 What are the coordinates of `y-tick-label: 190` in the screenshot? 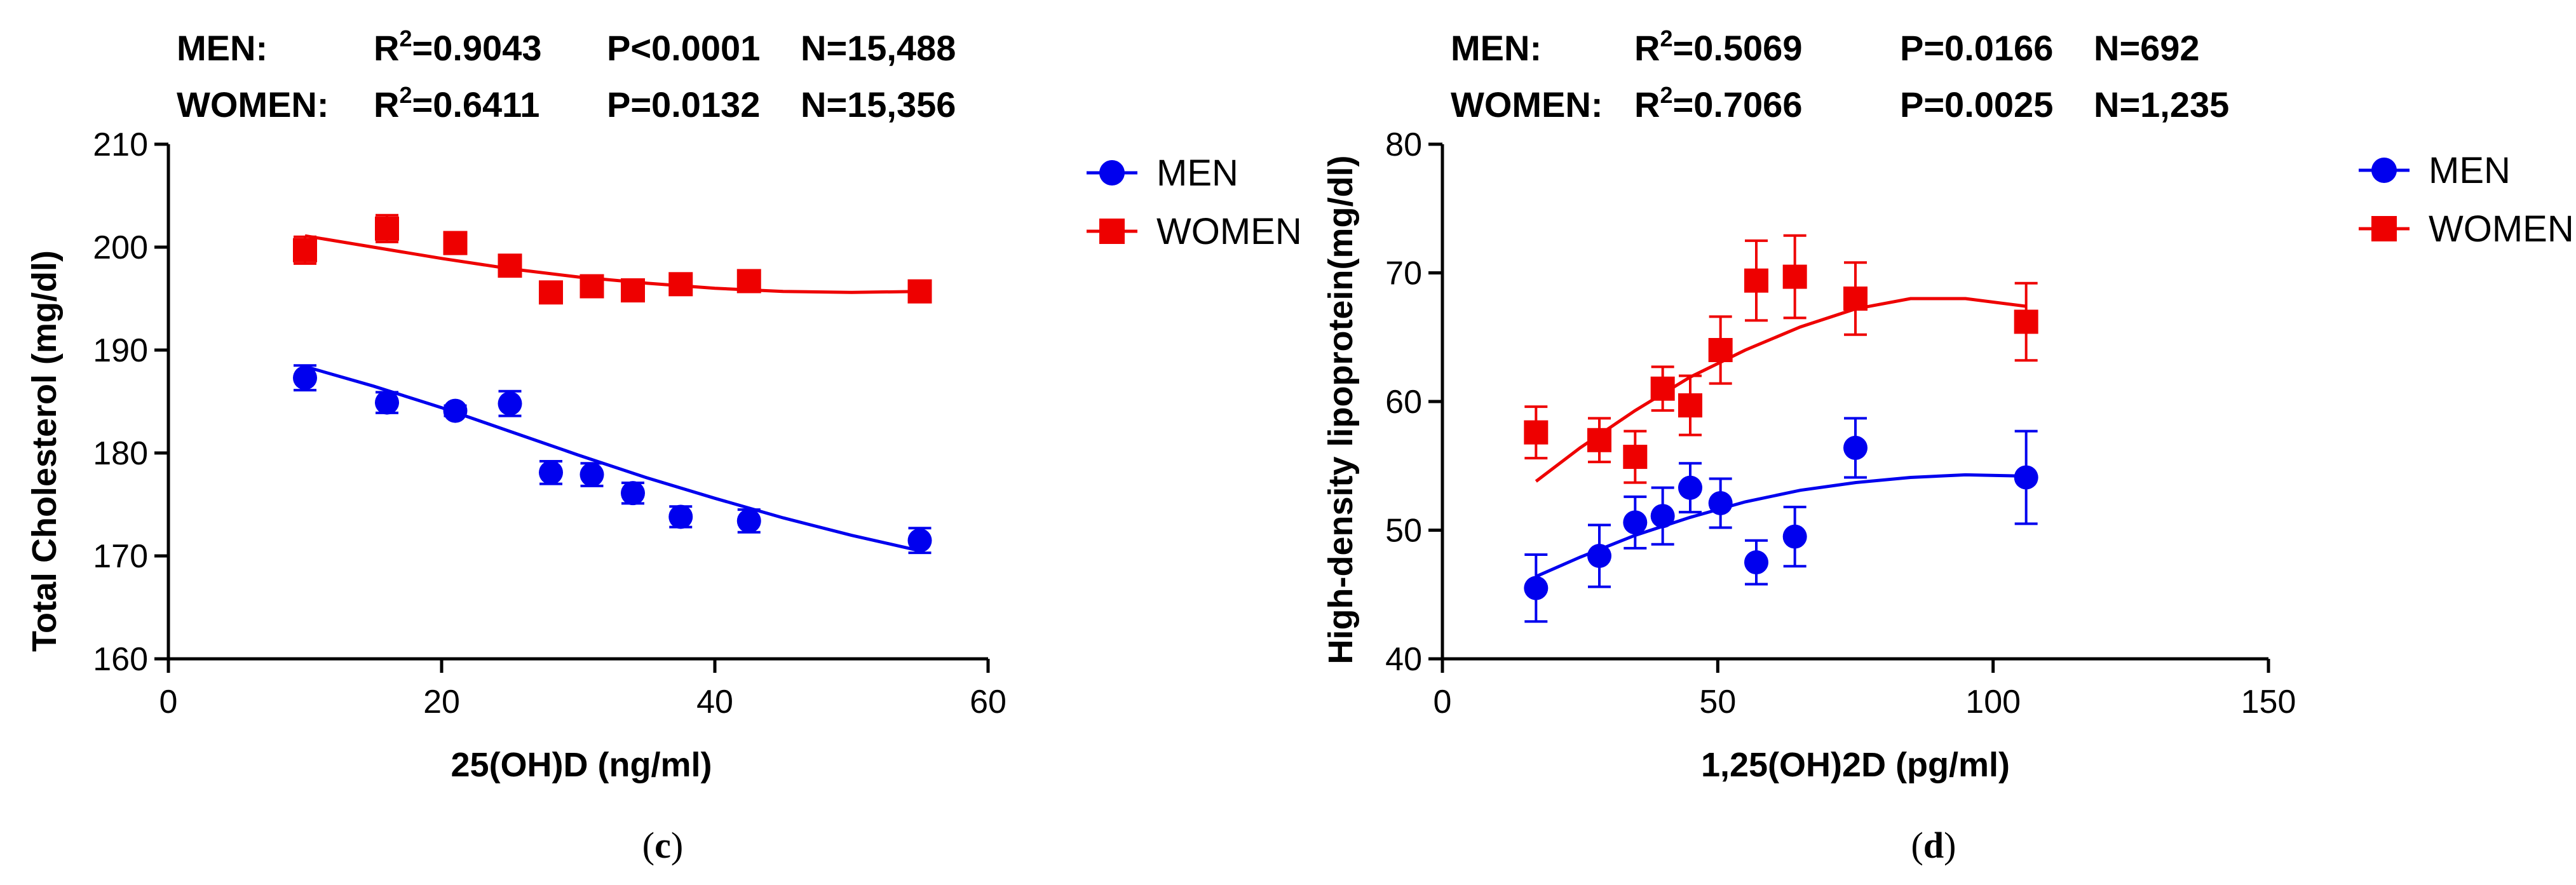 It's located at (120, 350).